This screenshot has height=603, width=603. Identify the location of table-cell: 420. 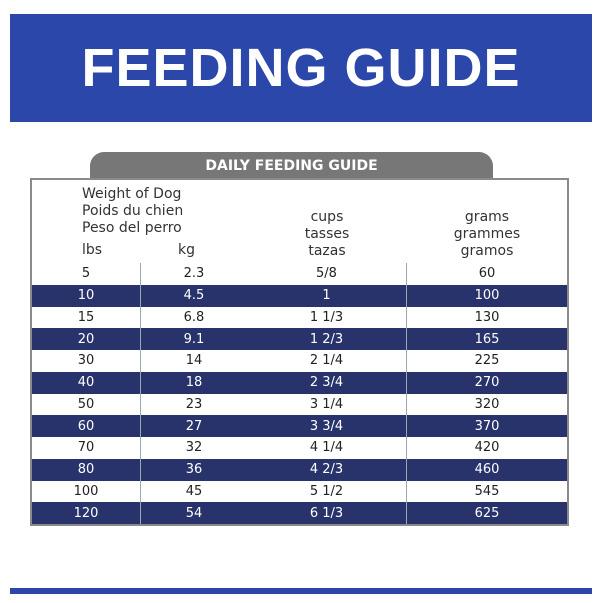
(487, 448).